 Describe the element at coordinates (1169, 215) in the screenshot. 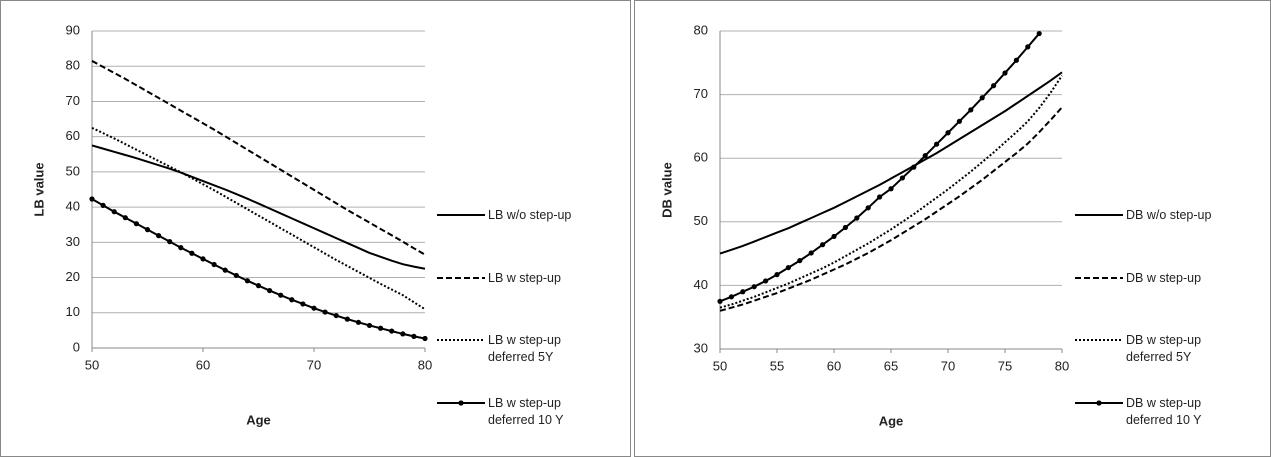

I see `legend-label: DB w/o step-up` at that location.